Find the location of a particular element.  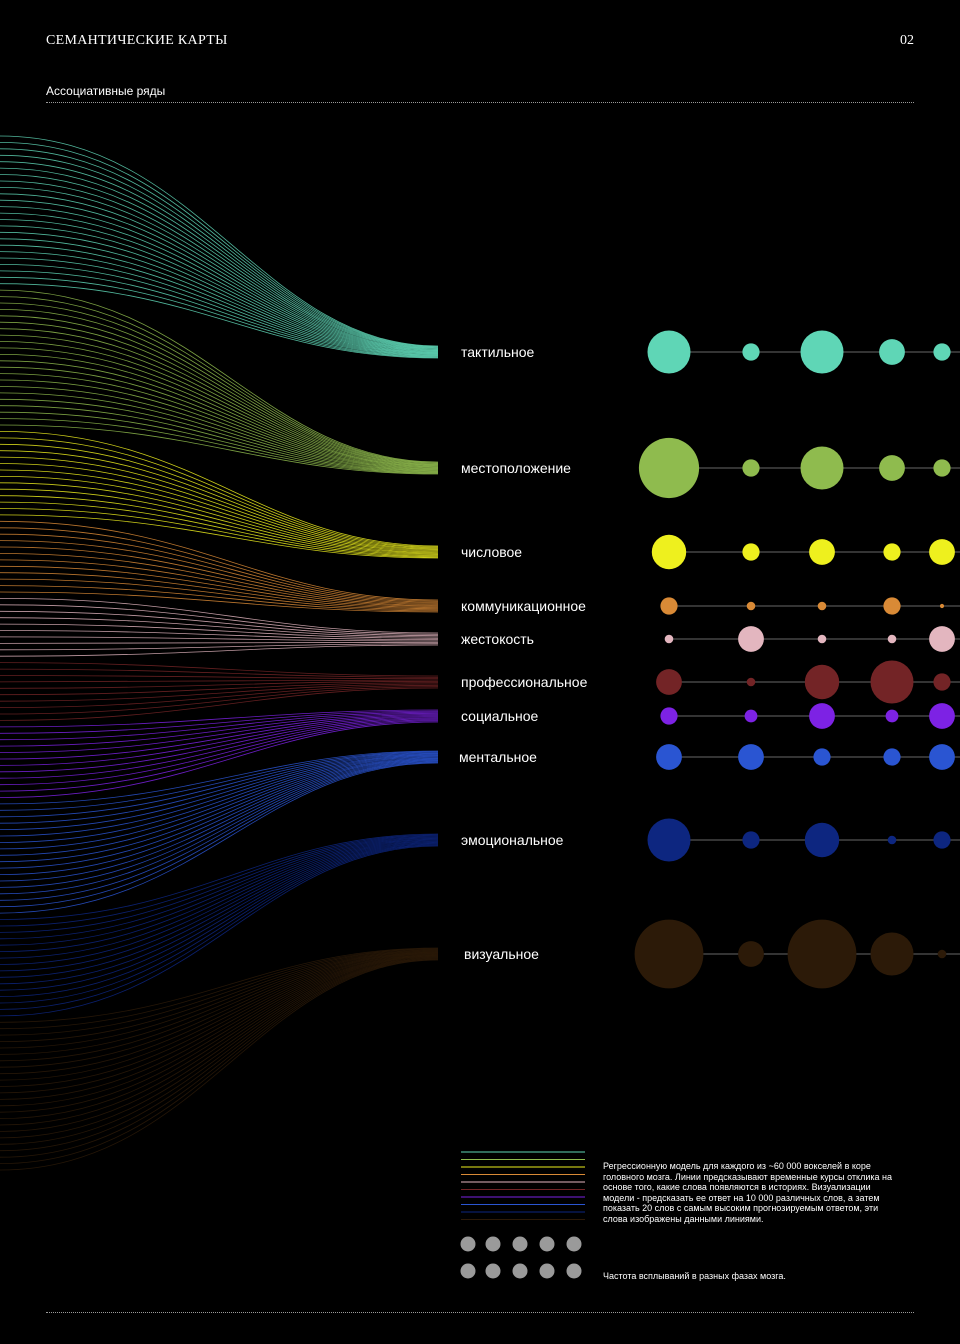

section-subtitle: Ассоциативные ряды is located at coordinates (106, 91).